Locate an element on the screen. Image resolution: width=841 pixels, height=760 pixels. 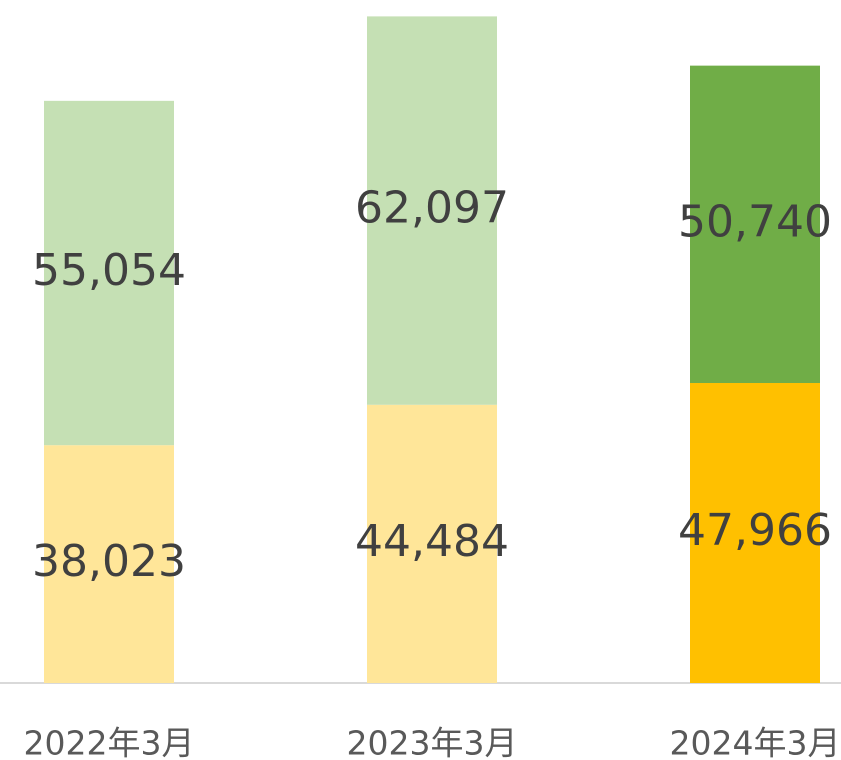
data-label: 55,054 is located at coordinates (109, 270).